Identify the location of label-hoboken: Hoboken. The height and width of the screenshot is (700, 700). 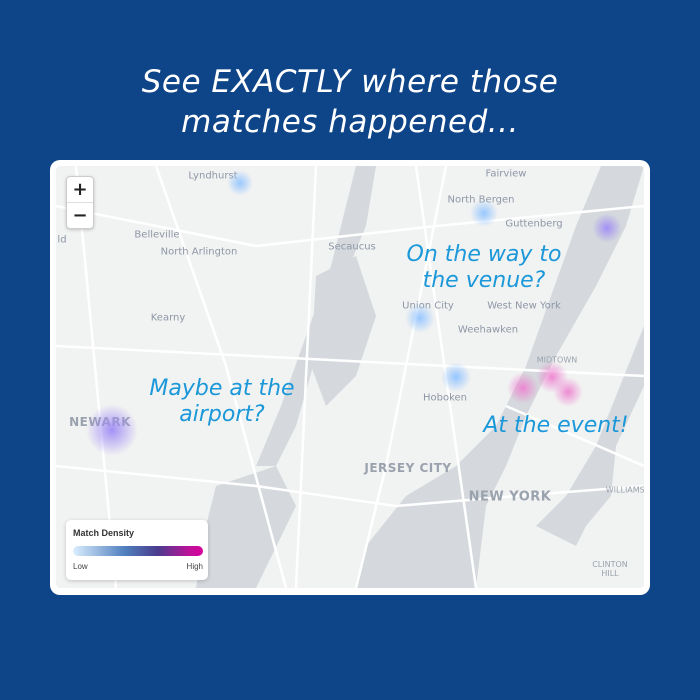
(445, 398).